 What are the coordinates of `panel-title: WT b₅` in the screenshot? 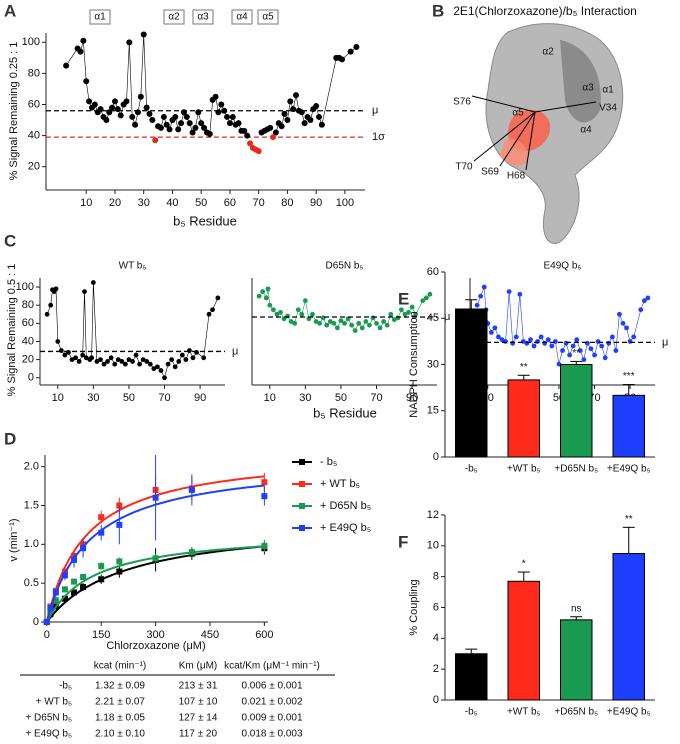 It's located at (133, 266).